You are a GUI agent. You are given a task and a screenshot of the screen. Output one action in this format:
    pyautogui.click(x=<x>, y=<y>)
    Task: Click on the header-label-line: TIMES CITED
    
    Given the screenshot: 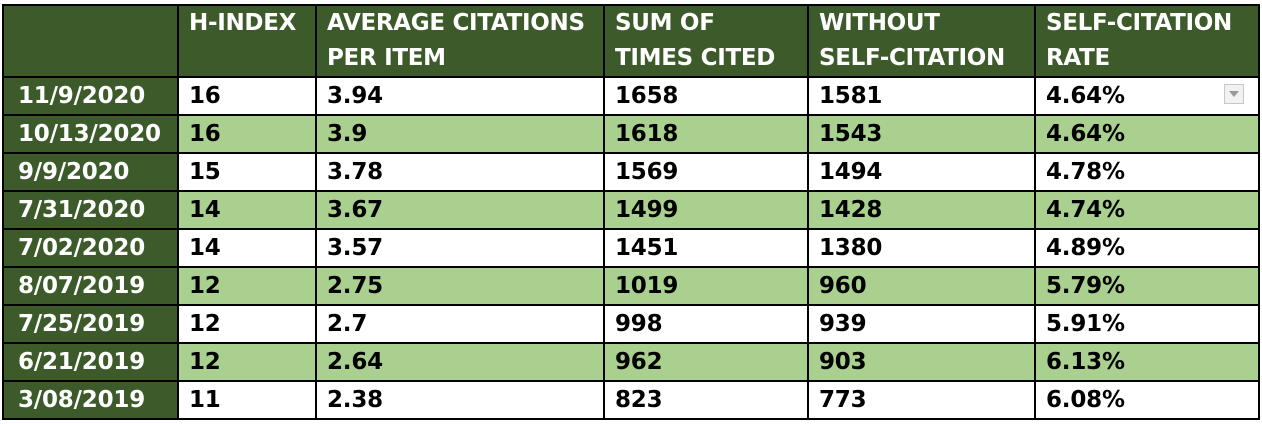 What is the action you would take?
    pyautogui.click(x=695, y=58)
    